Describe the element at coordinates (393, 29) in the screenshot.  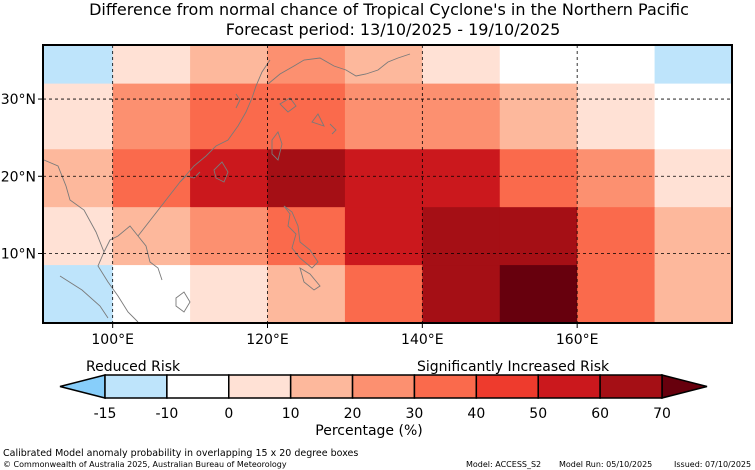
I see `chart-subtitle: Forecast period: 13/10/2025 - 19/10/2025` at that location.